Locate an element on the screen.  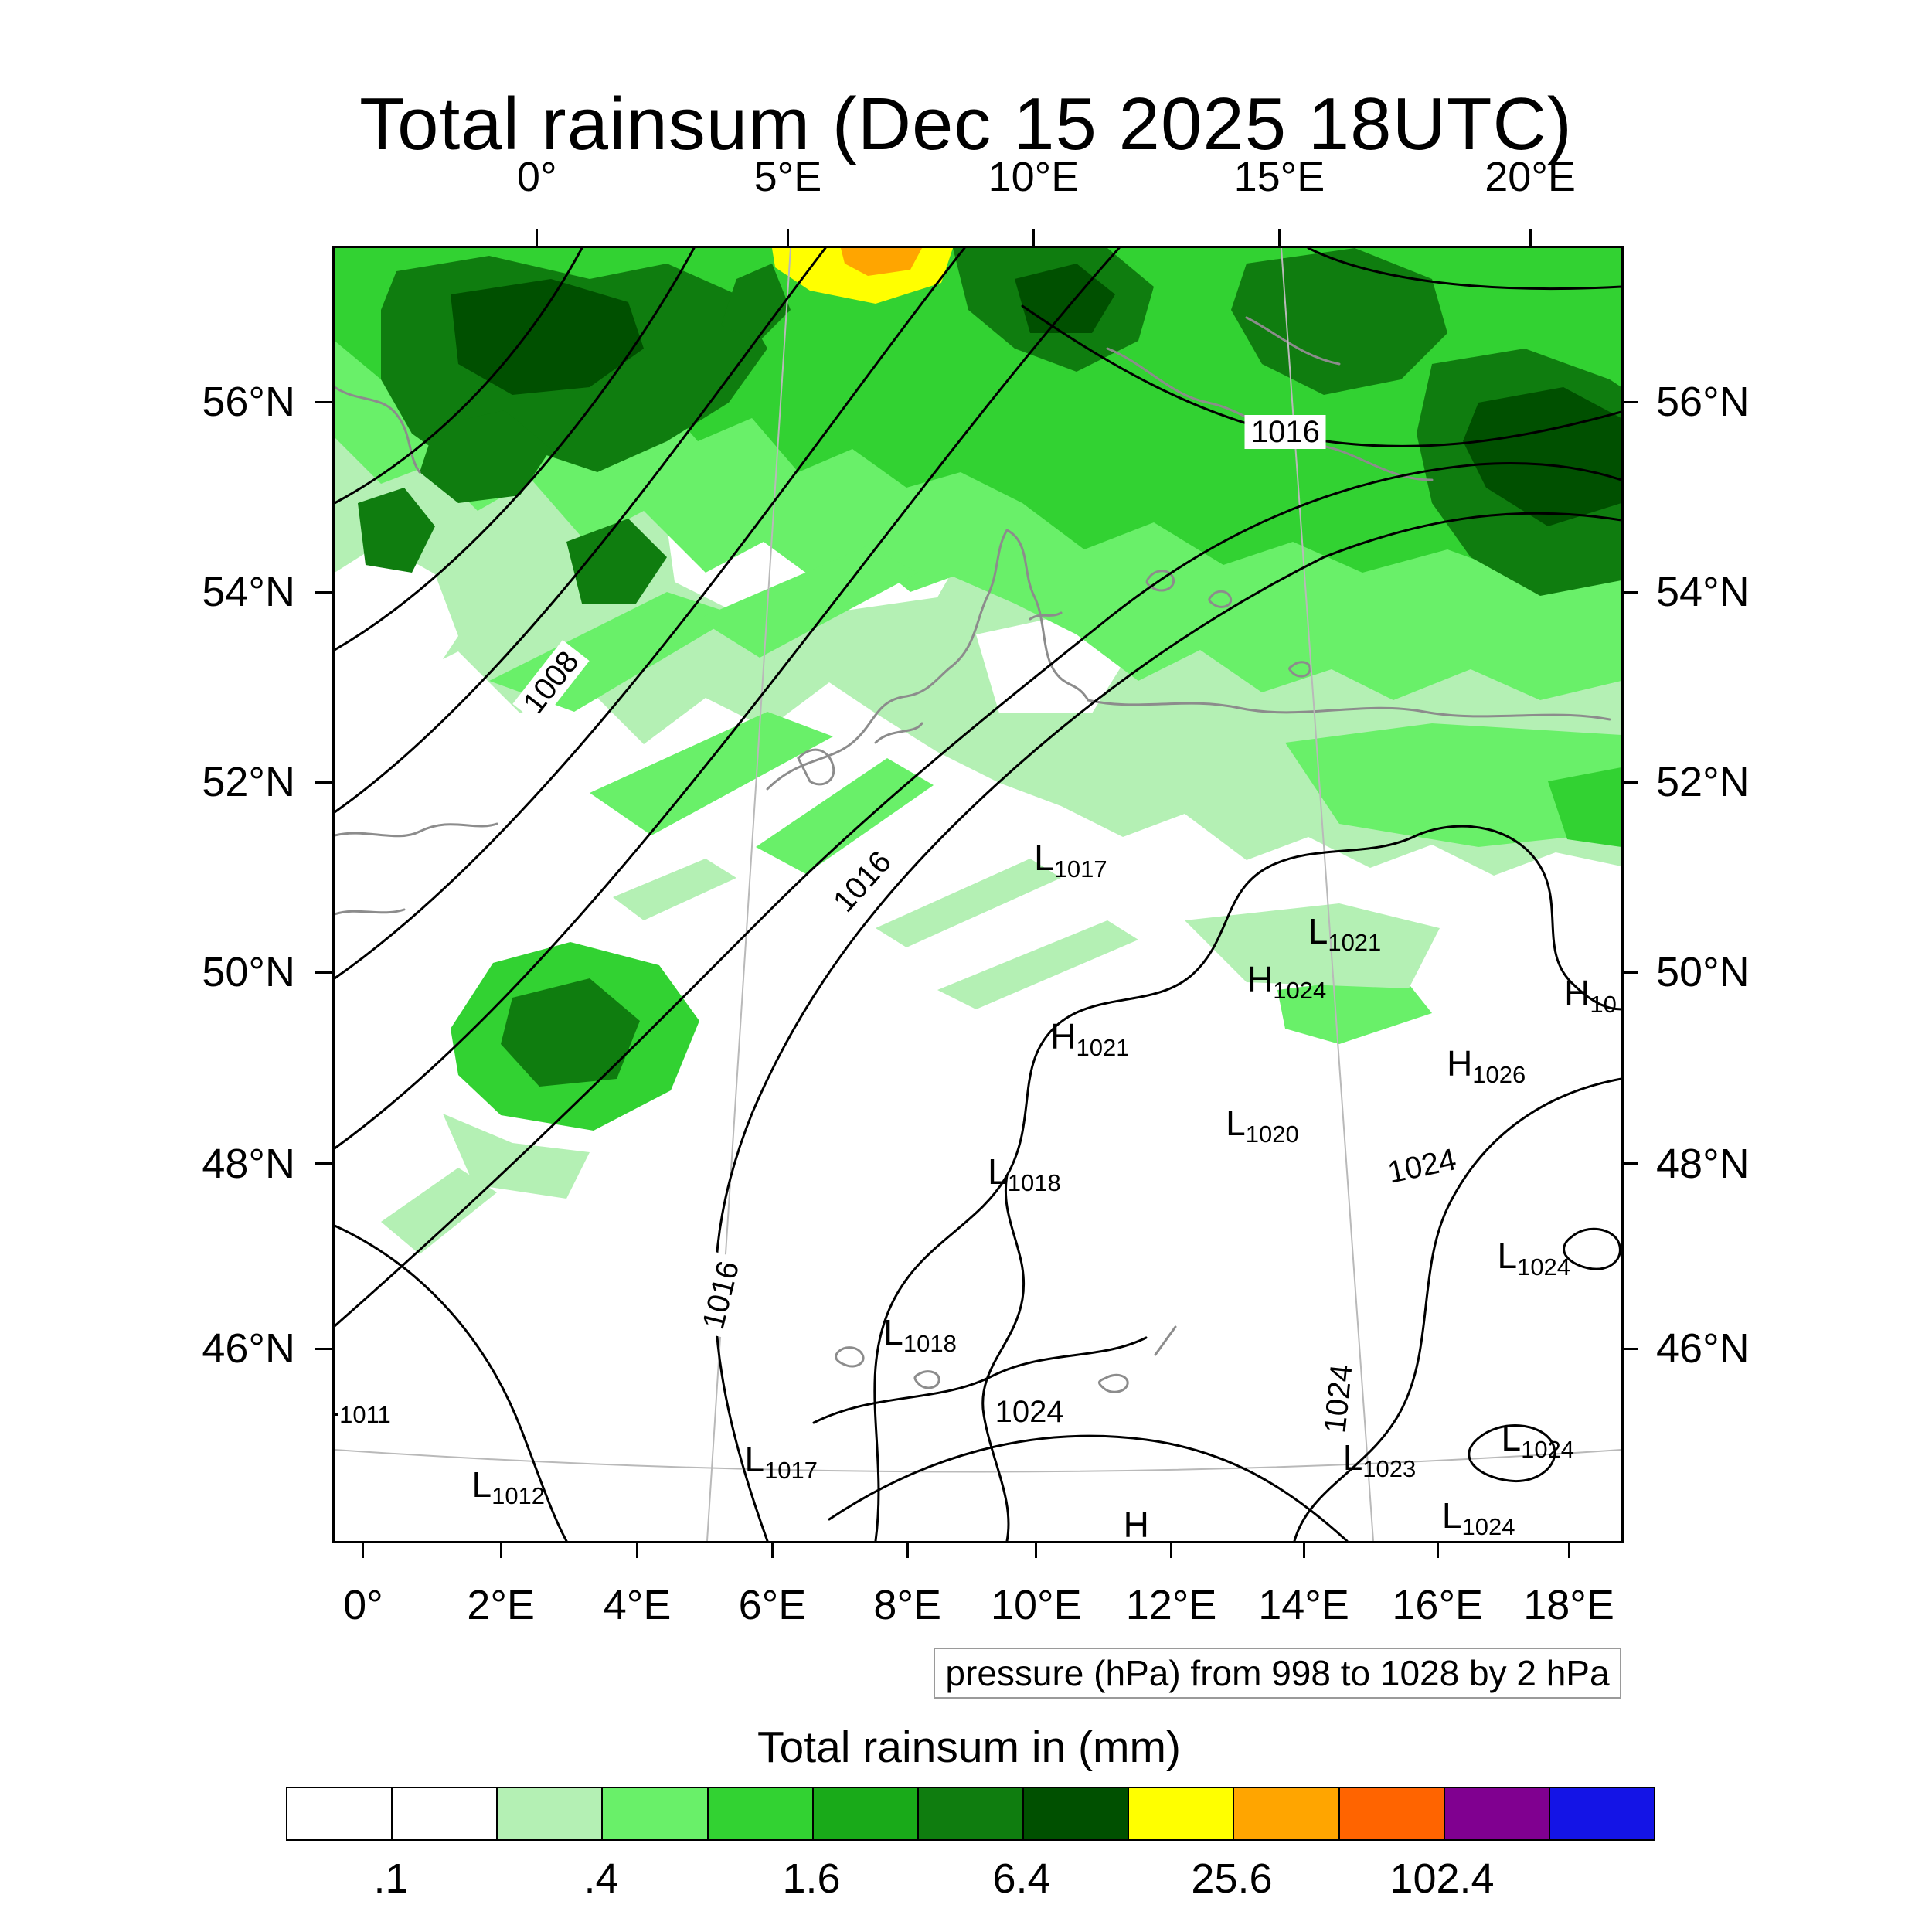
pressure-center-label: H10 is located at coordinates (1590, 996).